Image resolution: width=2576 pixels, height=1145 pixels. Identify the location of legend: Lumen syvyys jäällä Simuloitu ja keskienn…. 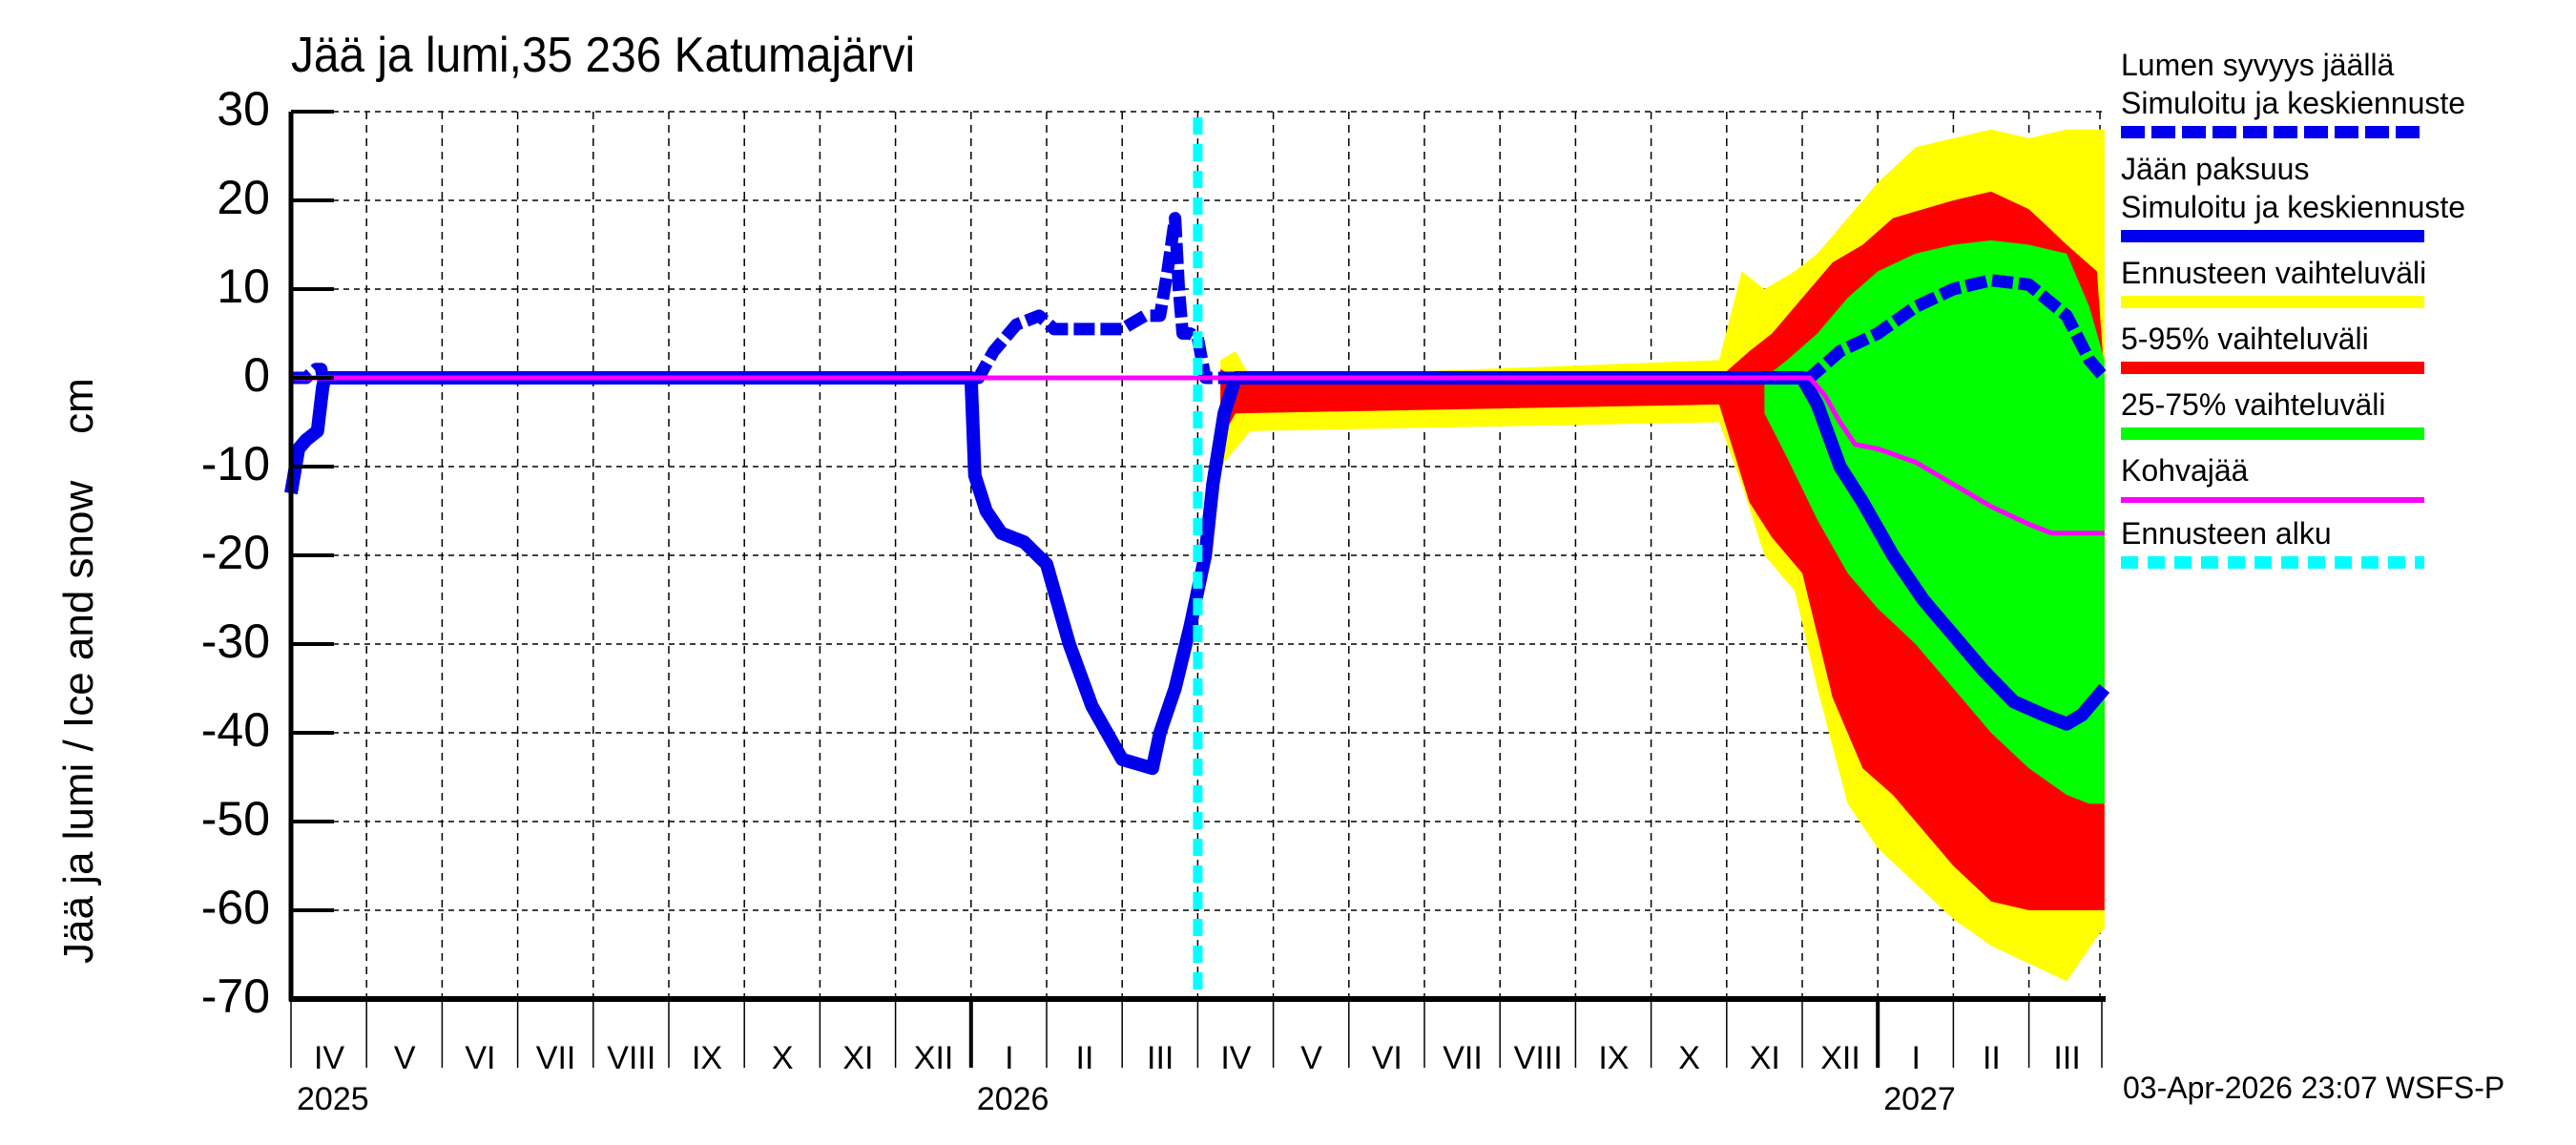
(2345, 313).